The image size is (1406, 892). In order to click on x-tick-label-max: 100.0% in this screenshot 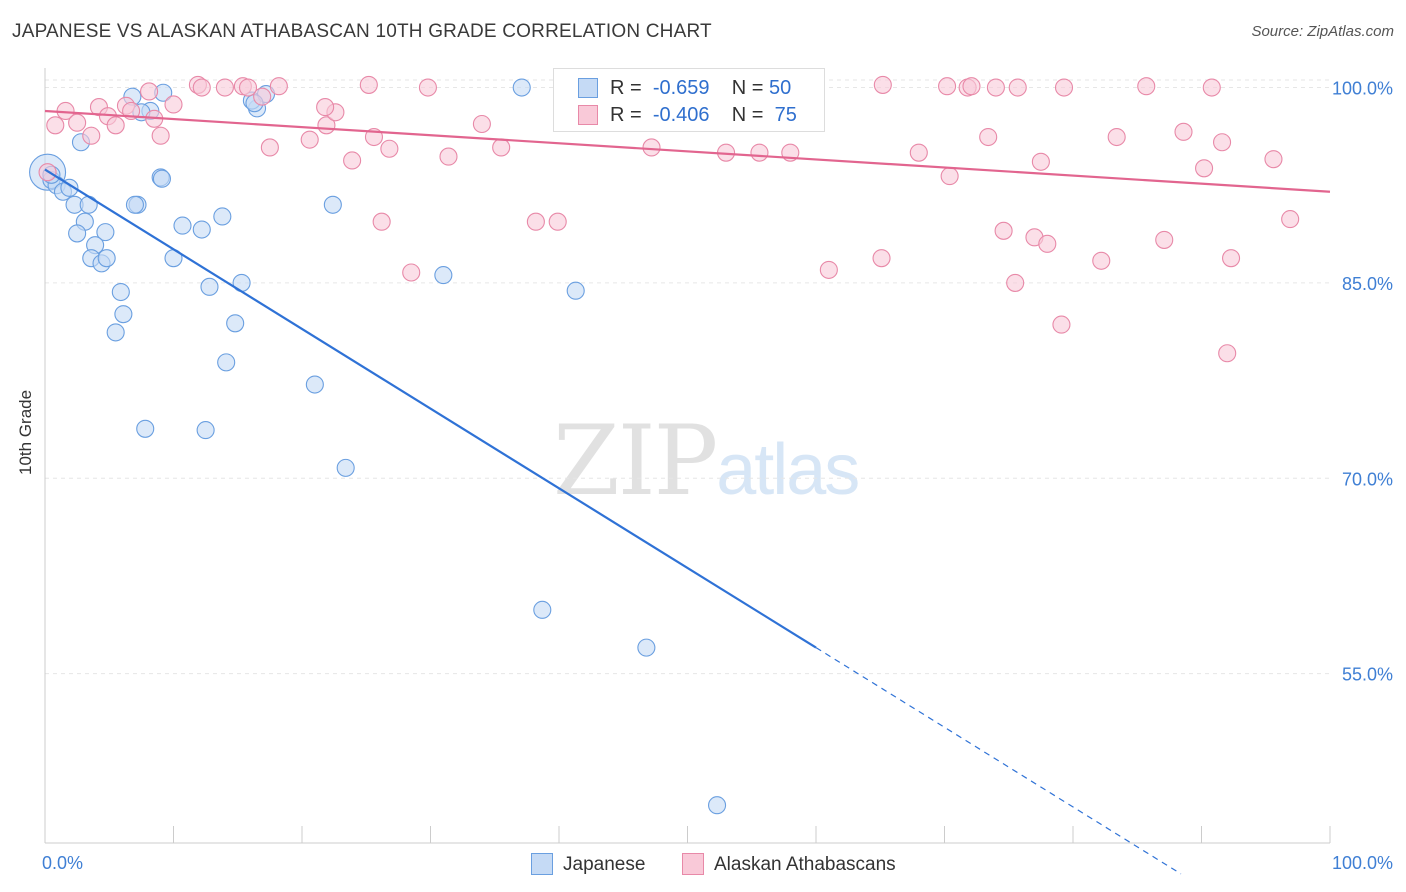, I will do `click(1362, 863)`.